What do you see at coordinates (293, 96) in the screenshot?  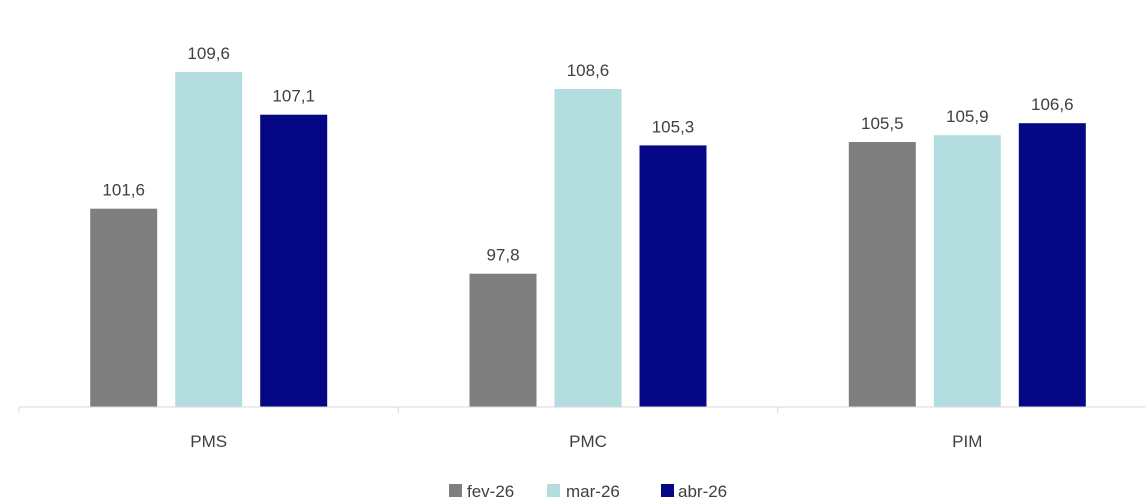 I see `data-label-pms-abr-26: 107,1` at bounding box center [293, 96].